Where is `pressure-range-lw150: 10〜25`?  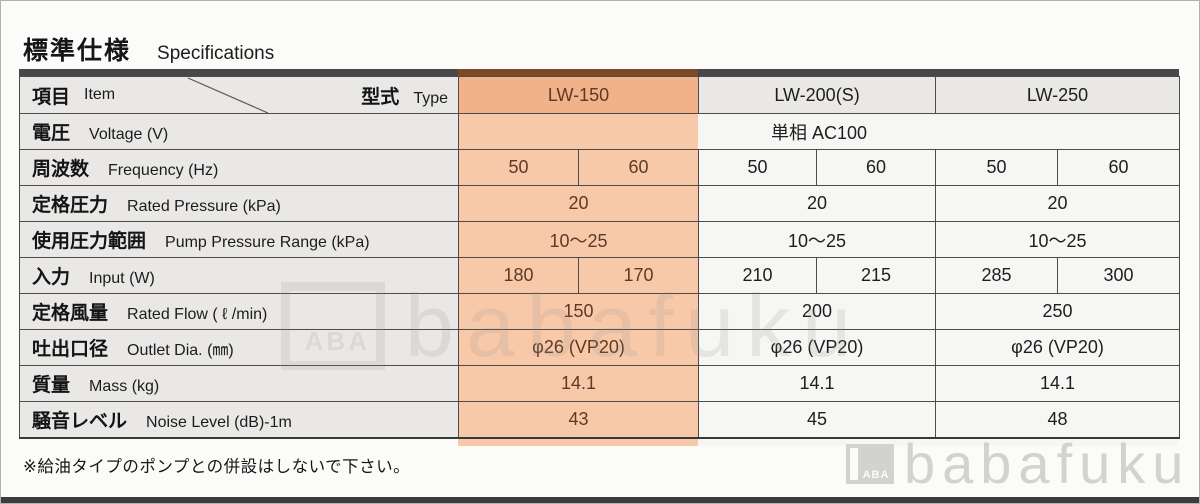
pressure-range-lw150: 10〜25 is located at coordinates (578, 239).